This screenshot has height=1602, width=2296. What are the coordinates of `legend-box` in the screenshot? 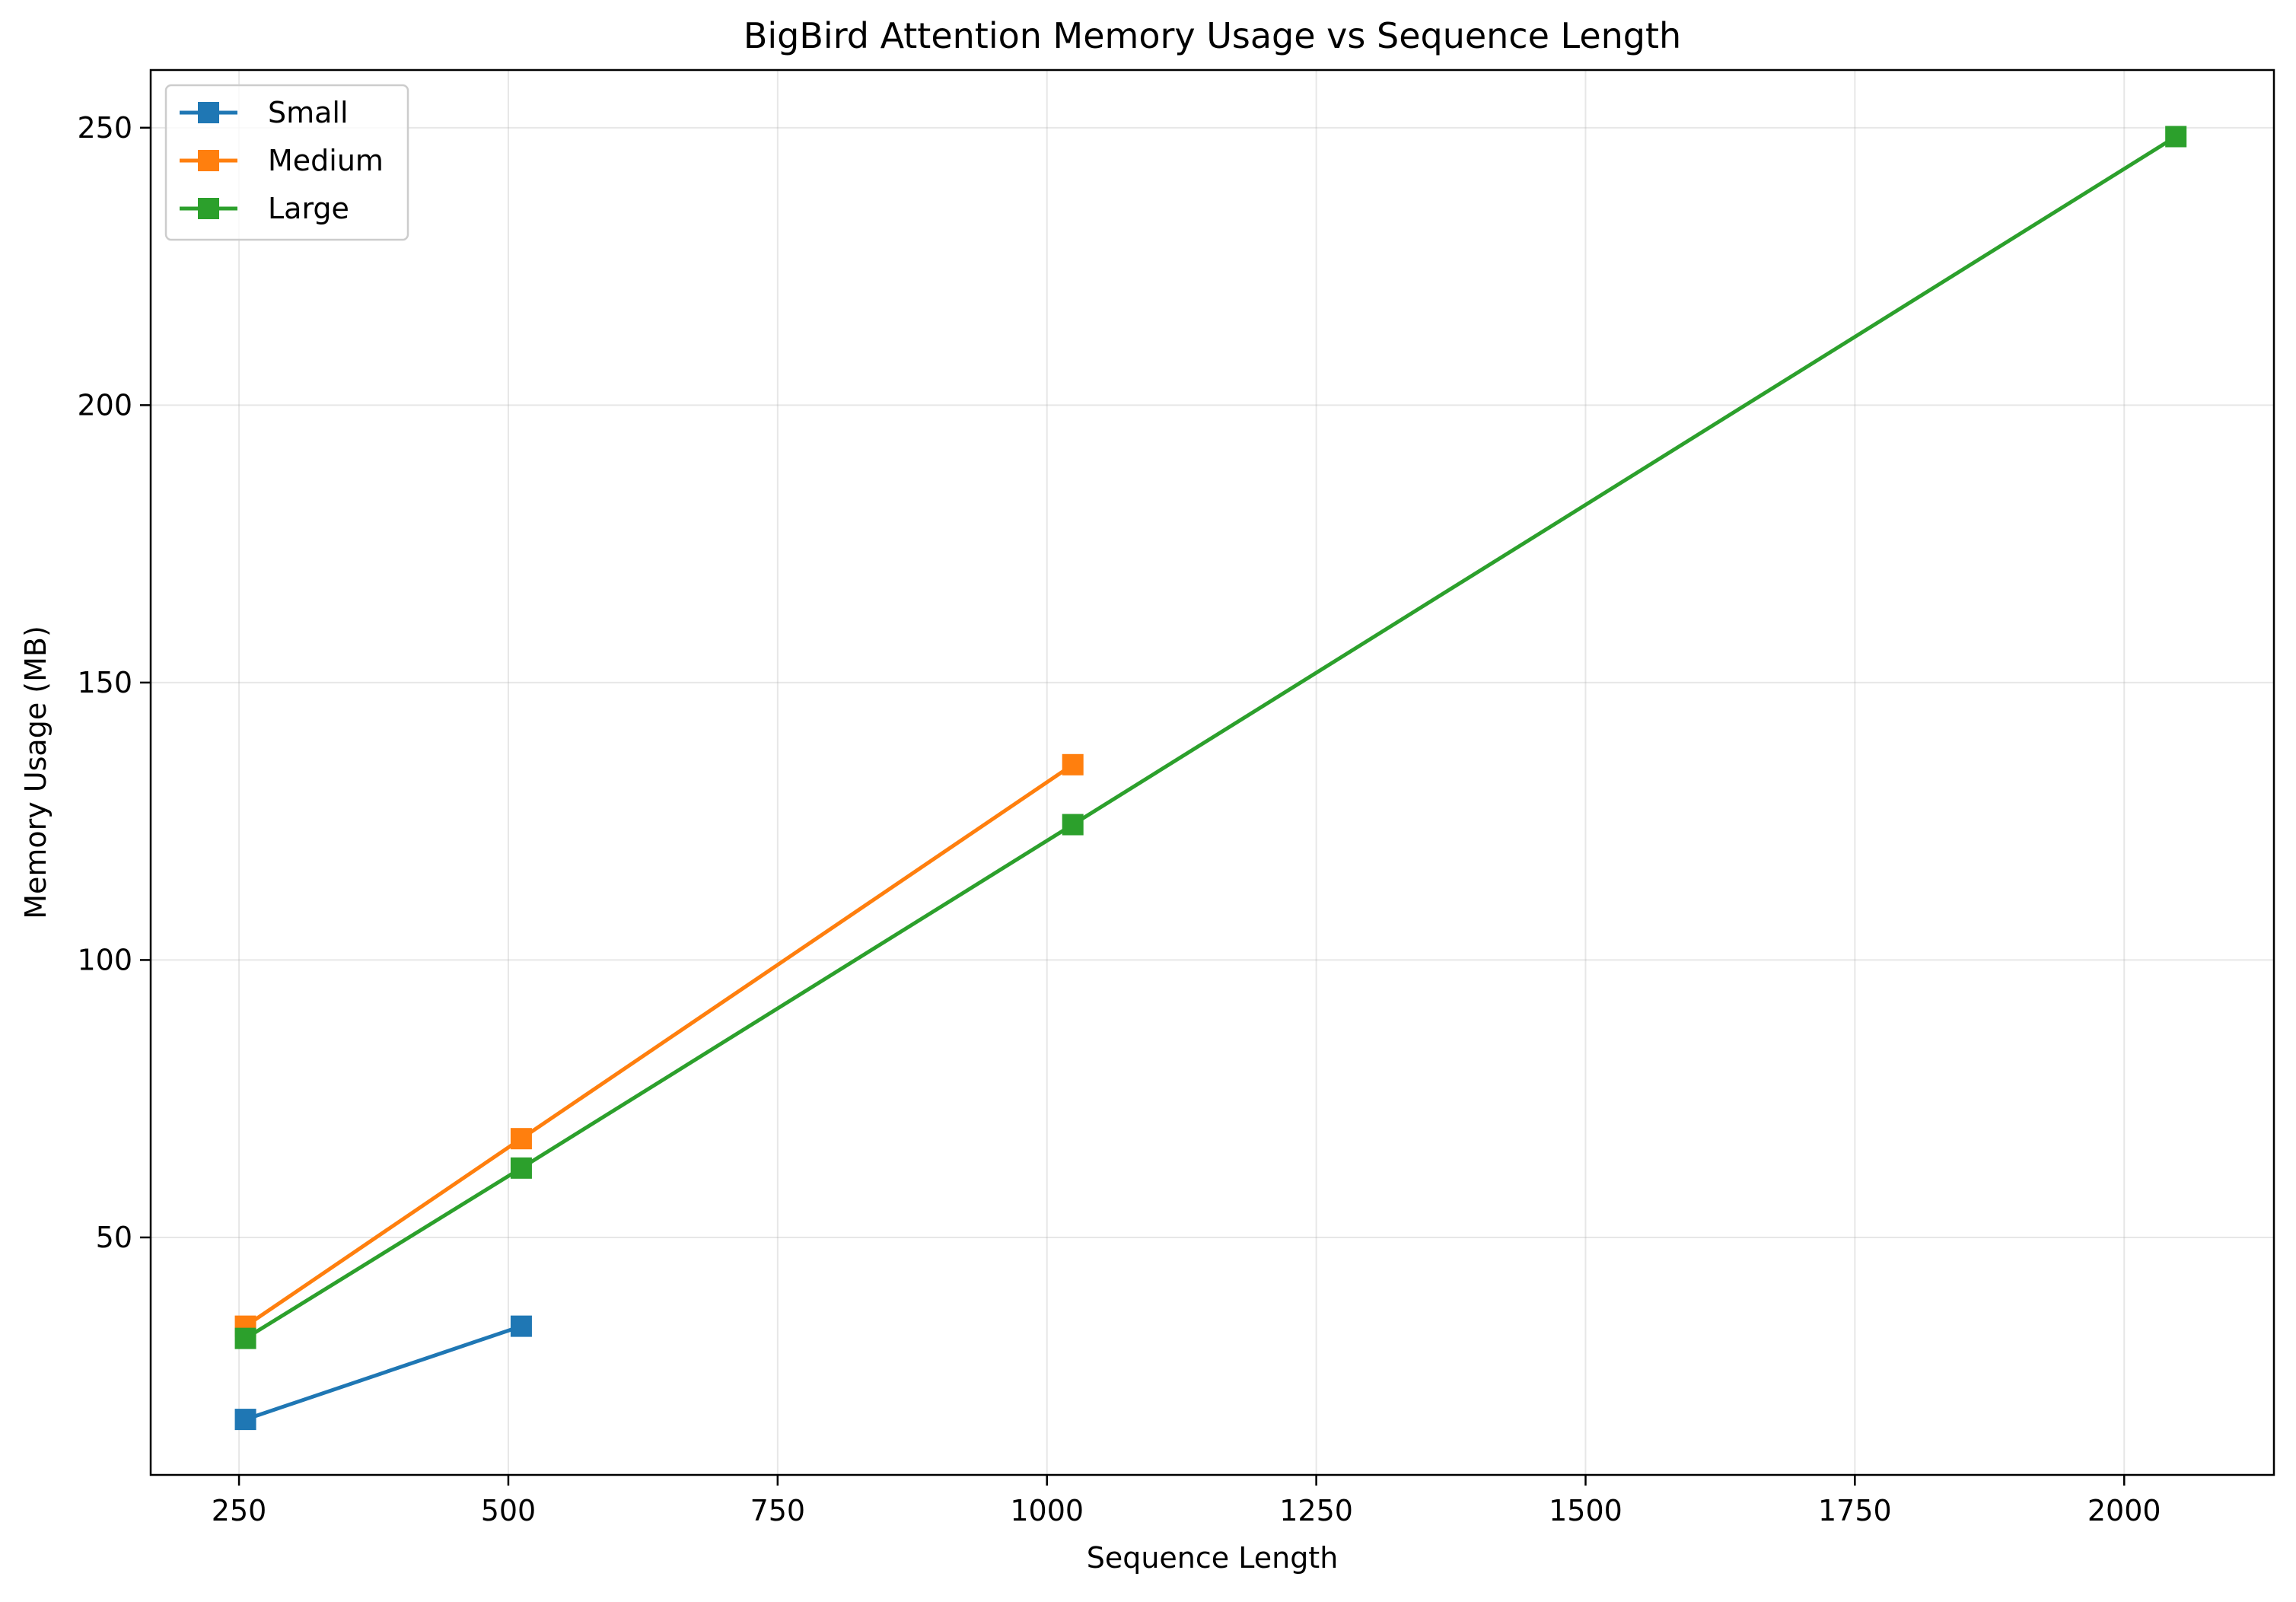 It's located at (286, 162).